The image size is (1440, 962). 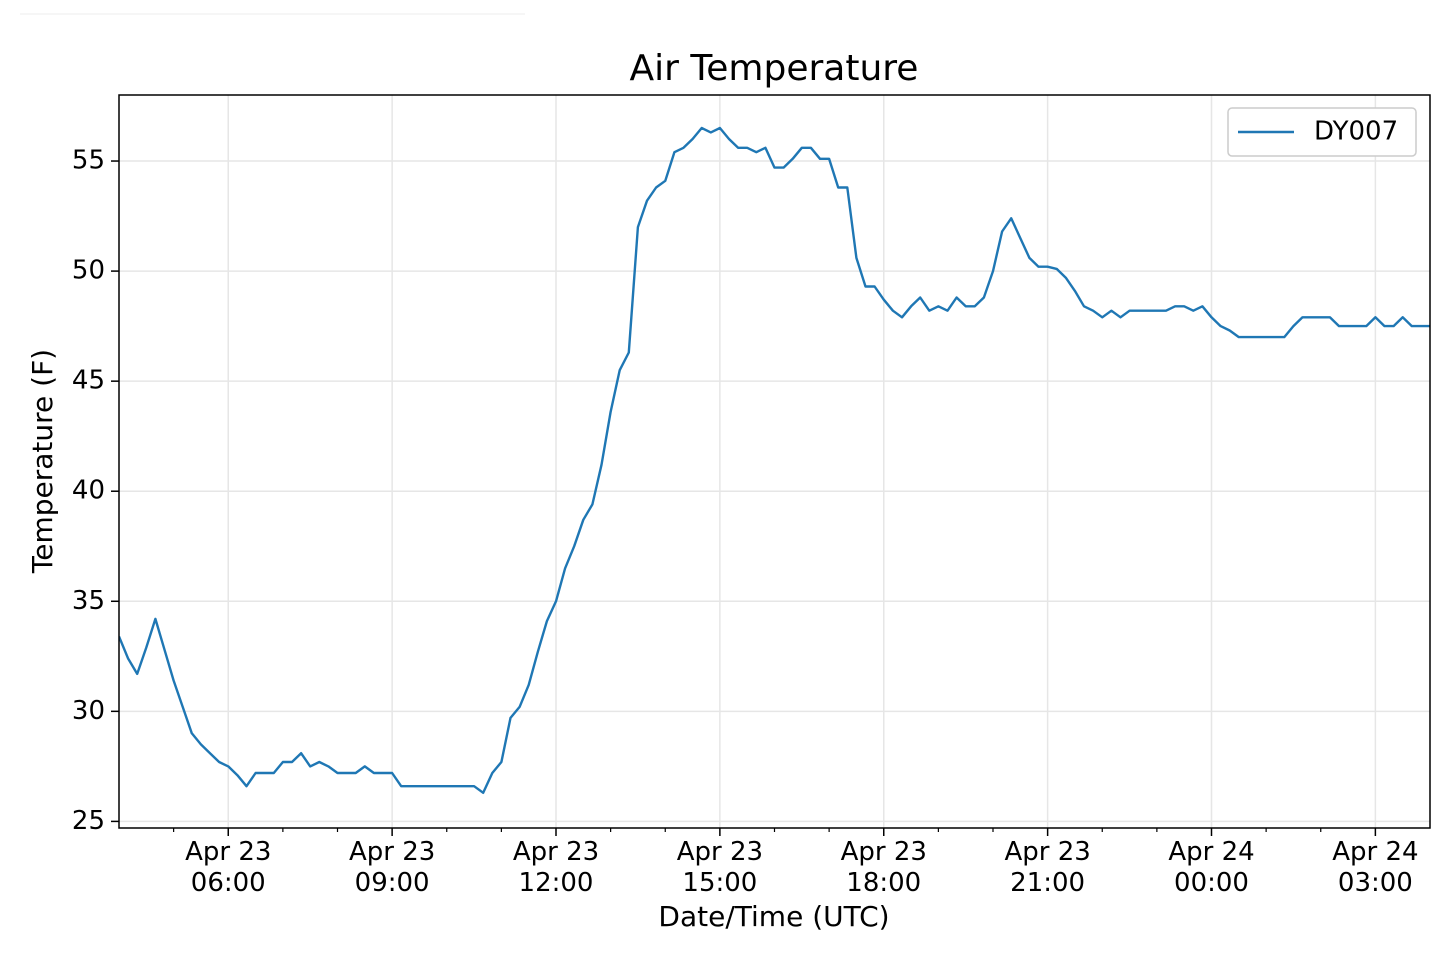 What do you see at coordinates (556, 883) in the screenshot?
I see `x-tick-line: 12:00` at bounding box center [556, 883].